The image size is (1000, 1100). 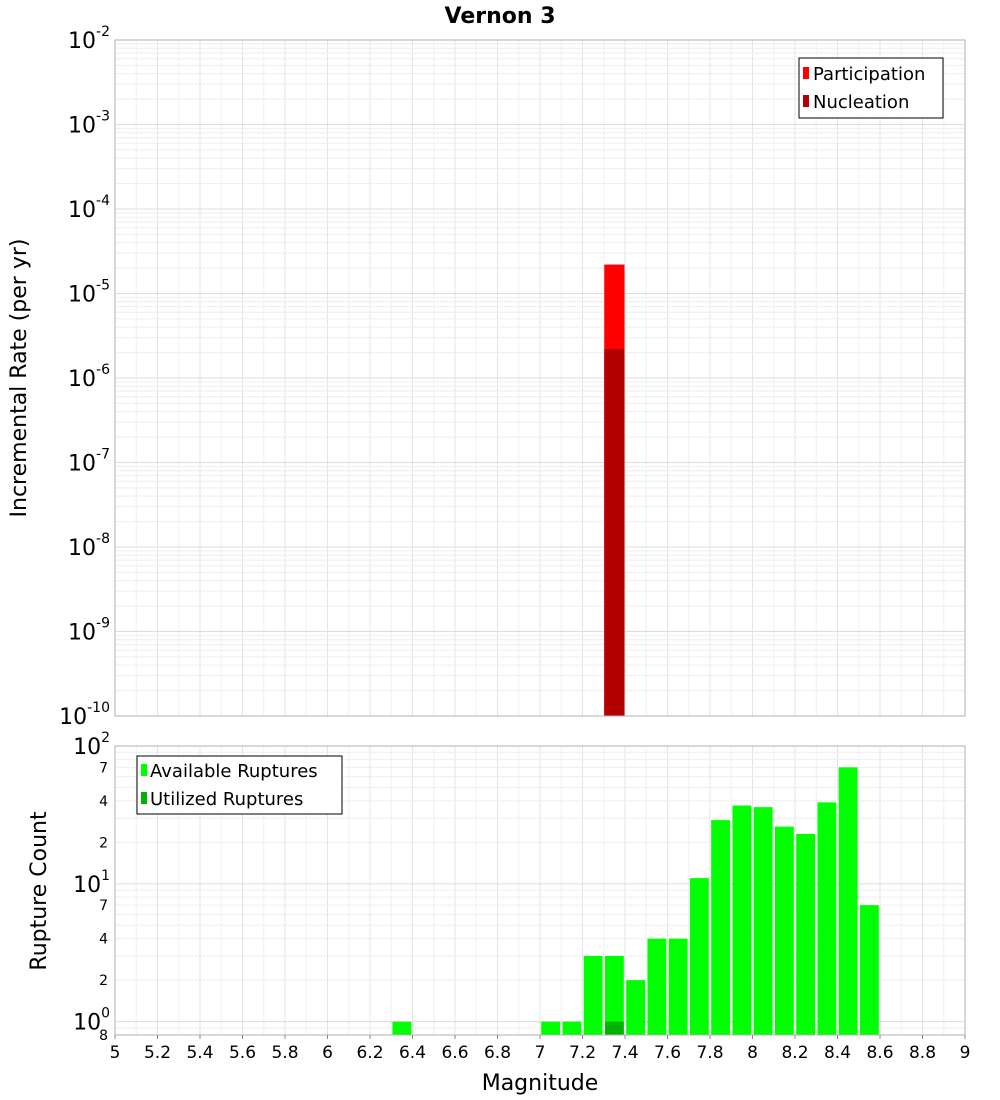 I want to click on legend-label-participation: Participation, so click(x=869, y=74).